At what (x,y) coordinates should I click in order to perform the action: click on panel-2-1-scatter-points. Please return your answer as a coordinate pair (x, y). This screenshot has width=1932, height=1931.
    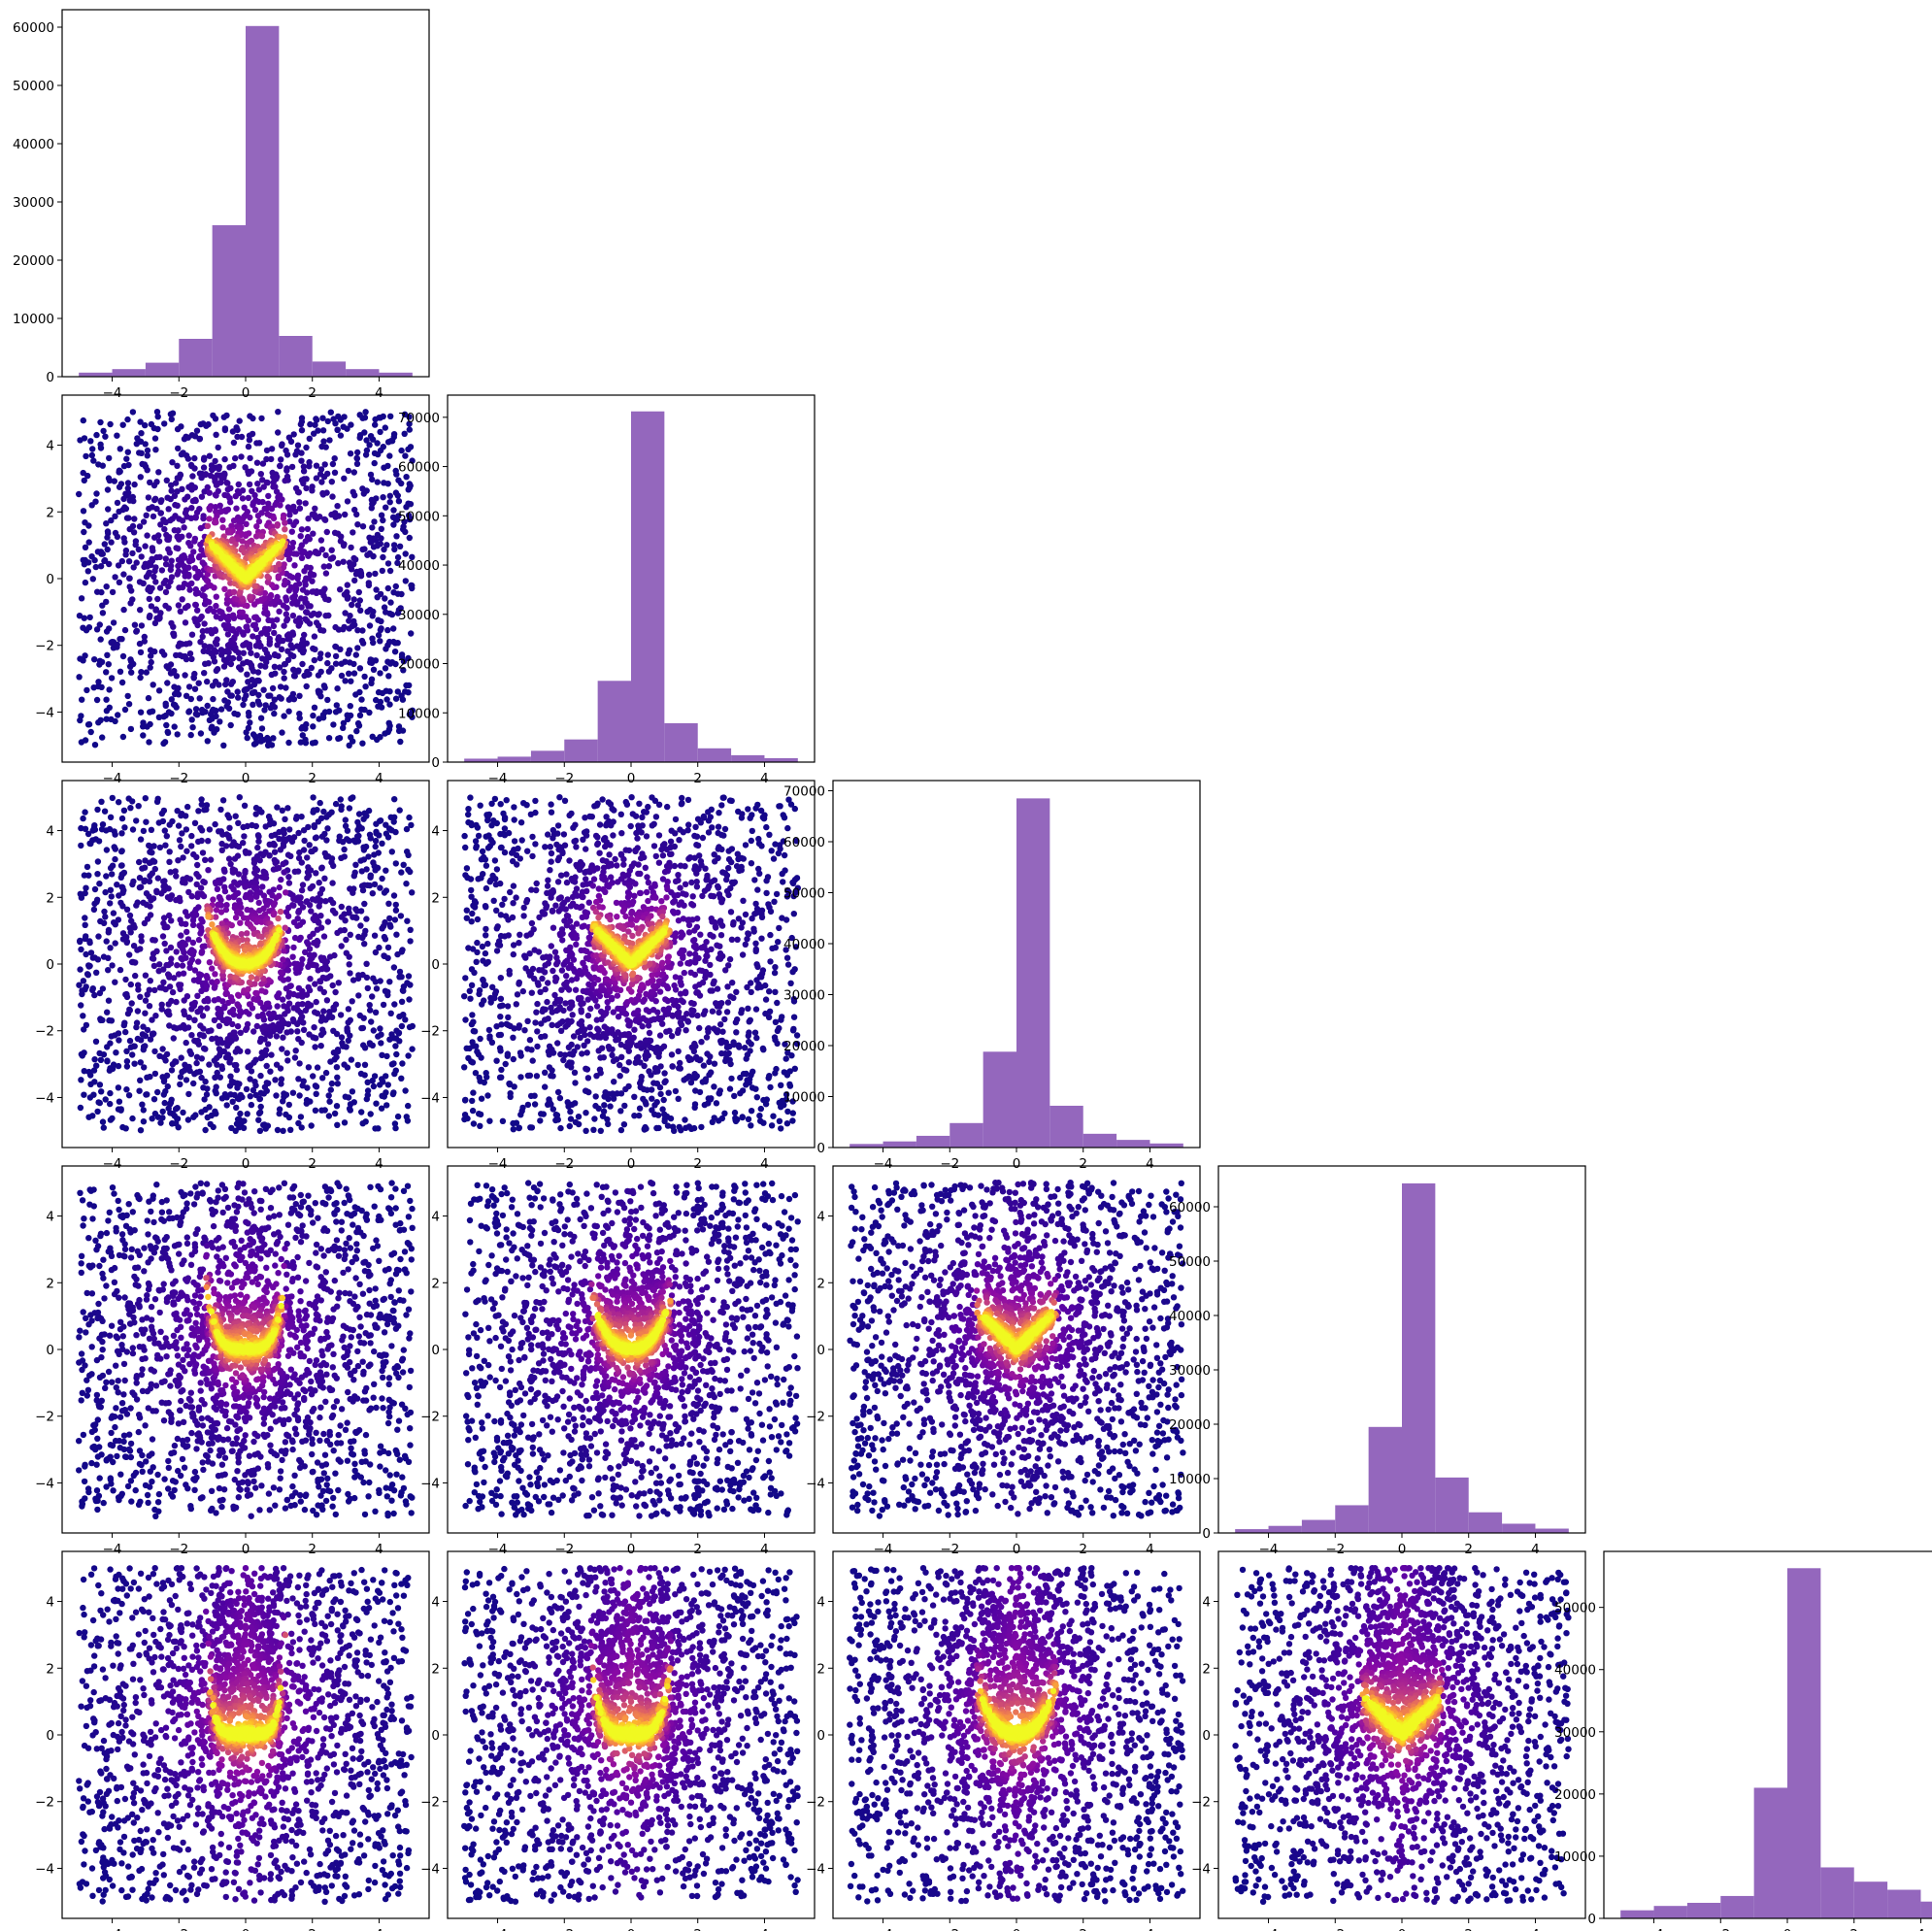
    Looking at the image, I should click on (246, 579).